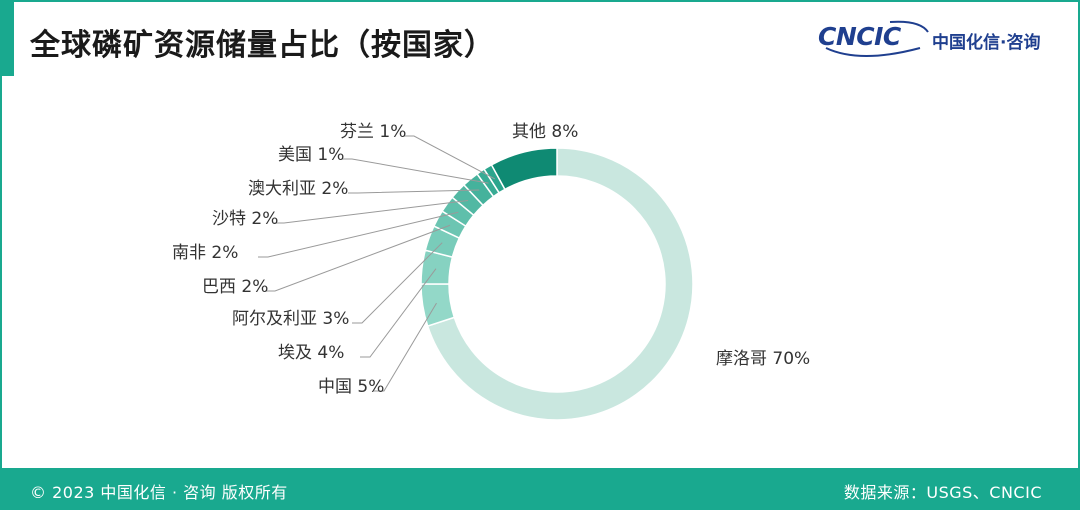 The width and height of the screenshot is (1080, 510). I want to click on footer-copyright: © 2023 中国化信 · 咨询 版权所有, so click(159, 492).